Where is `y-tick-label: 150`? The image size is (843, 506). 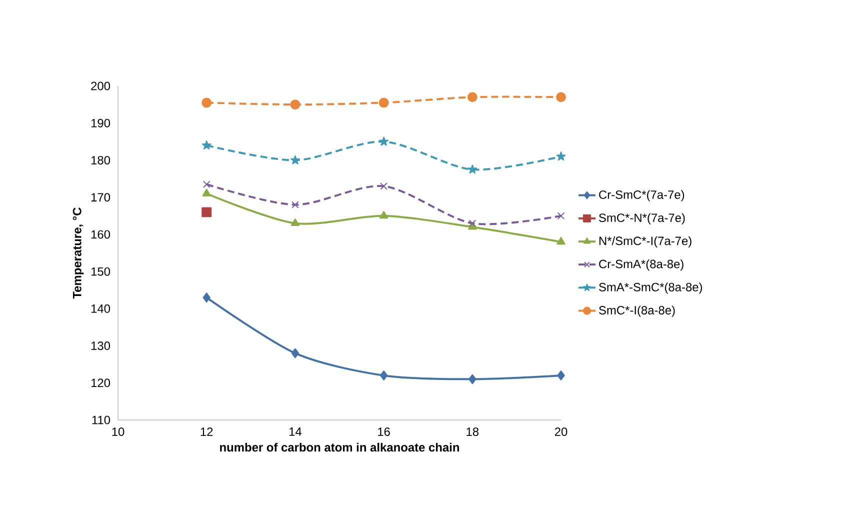
y-tick-label: 150 is located at coordinates (100, 271).